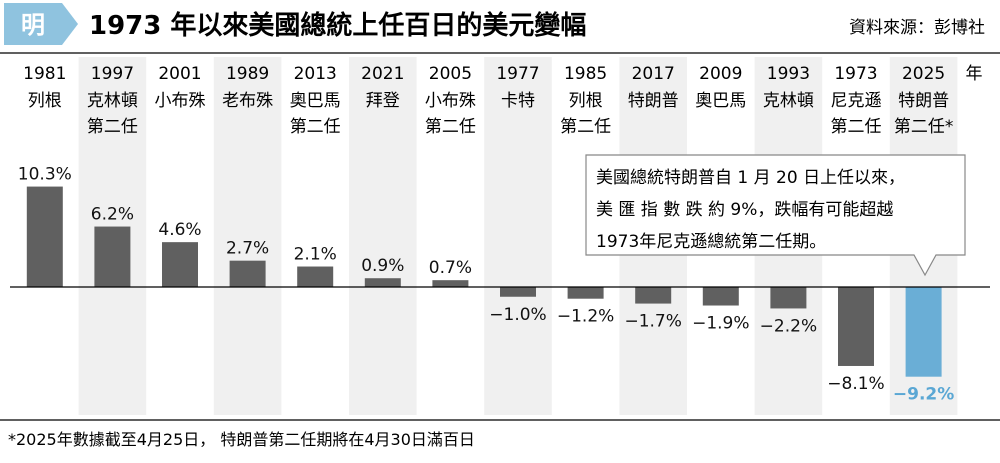 Image resolution: width=1000 pixels, height=463 pixels. I want to click on category-name-label: 第二任*, so click(924, 127).